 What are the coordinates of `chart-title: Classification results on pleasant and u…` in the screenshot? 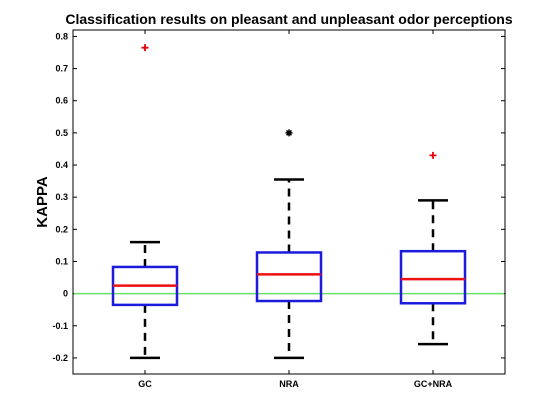 It's located at (289, 19).